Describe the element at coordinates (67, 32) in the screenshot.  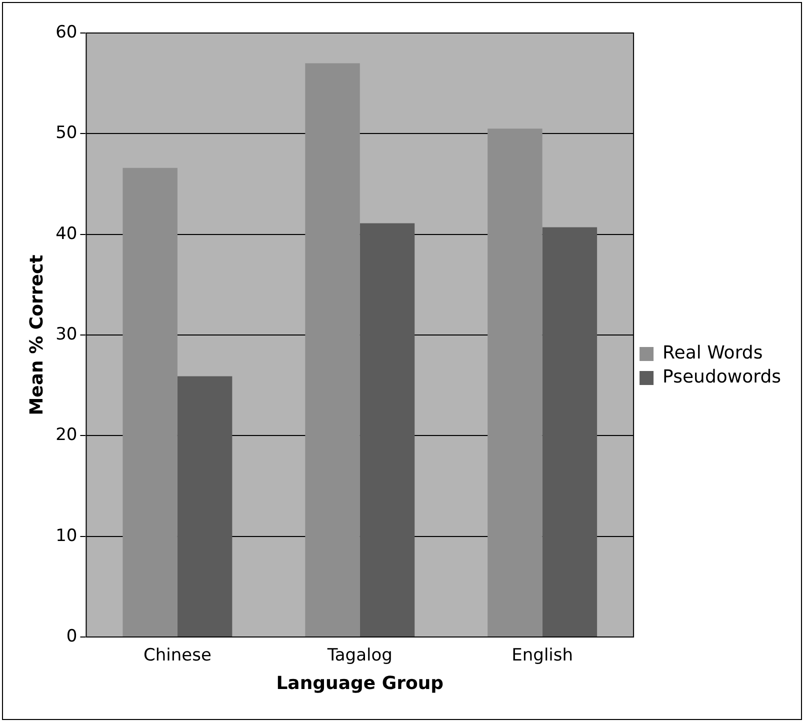
I see `y-tick-label: 60` at that location.